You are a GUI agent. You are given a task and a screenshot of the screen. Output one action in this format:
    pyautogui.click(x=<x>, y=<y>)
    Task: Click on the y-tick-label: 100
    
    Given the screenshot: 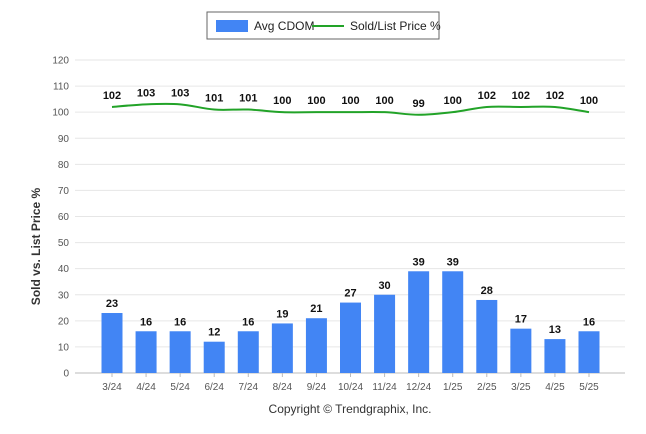 What is the action you would take?
    pyautogui.click(x=60, y=113)
    